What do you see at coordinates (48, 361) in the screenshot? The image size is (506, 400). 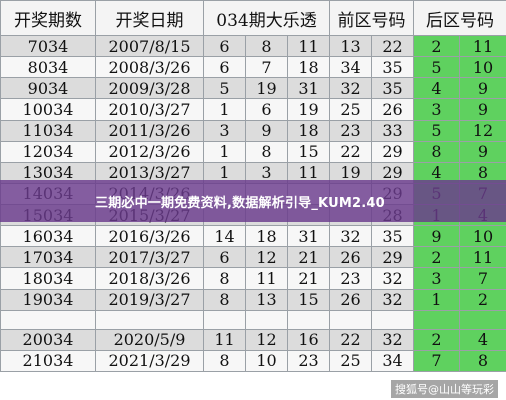 I see `issue-cell: 21034` at bounding box center [48, 361].